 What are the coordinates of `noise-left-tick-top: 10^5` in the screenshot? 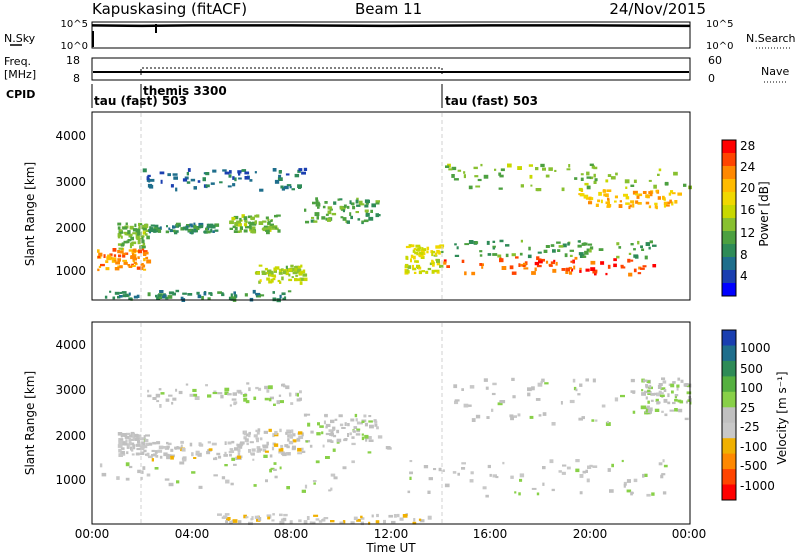 It's located at (74, 24).